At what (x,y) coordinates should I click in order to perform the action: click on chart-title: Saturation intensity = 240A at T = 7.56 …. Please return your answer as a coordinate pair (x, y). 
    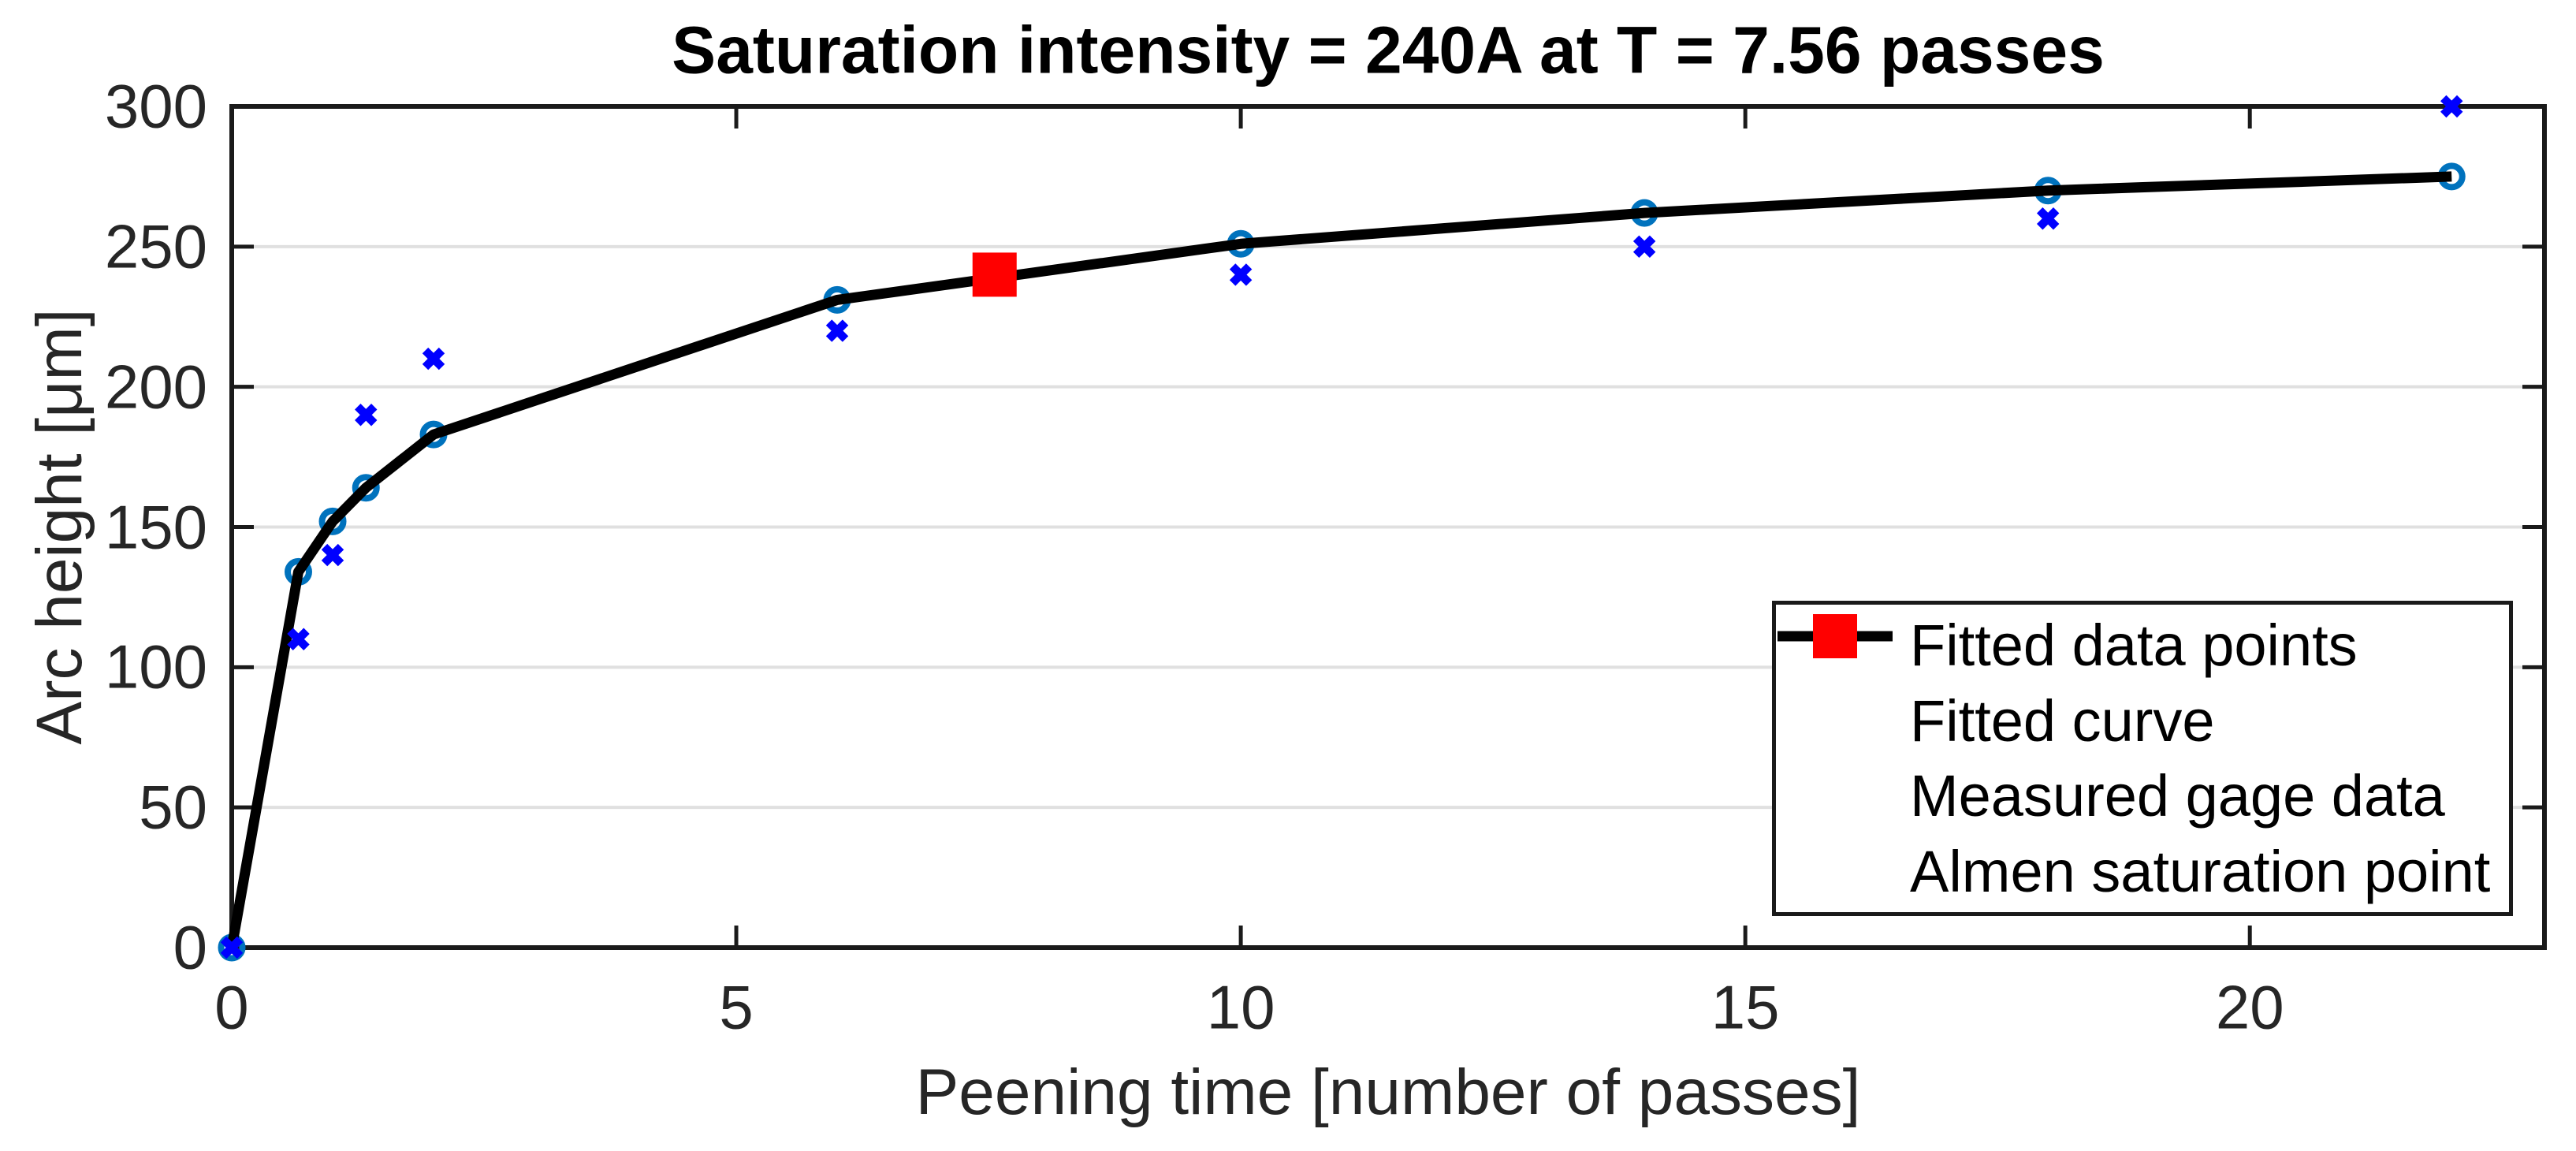
    Looking at the image, I should click on (1388, 50).